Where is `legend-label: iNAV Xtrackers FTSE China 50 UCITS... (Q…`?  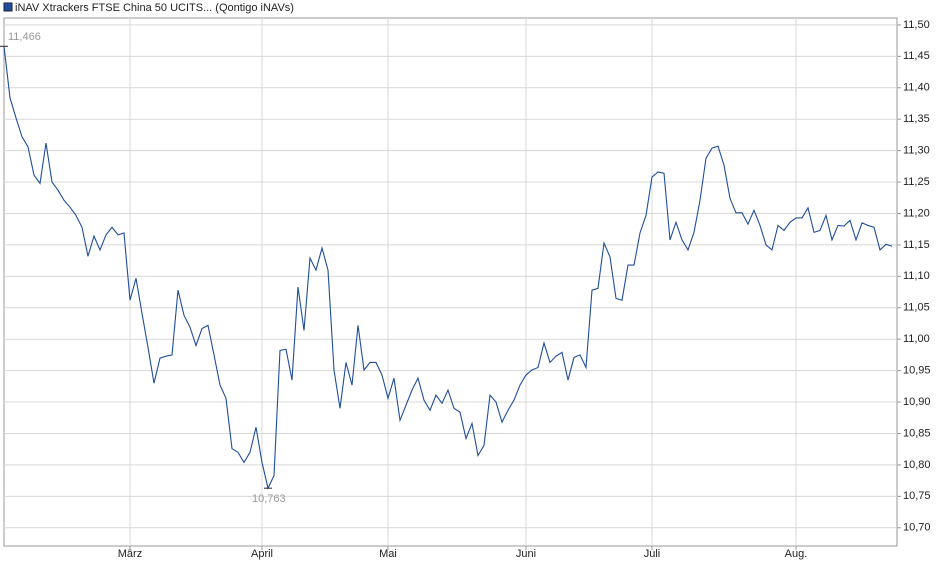
legend-label: iNAV Xtrackers FTSE China 50 UCITS... (Q… is located at coordinates (154, 8).